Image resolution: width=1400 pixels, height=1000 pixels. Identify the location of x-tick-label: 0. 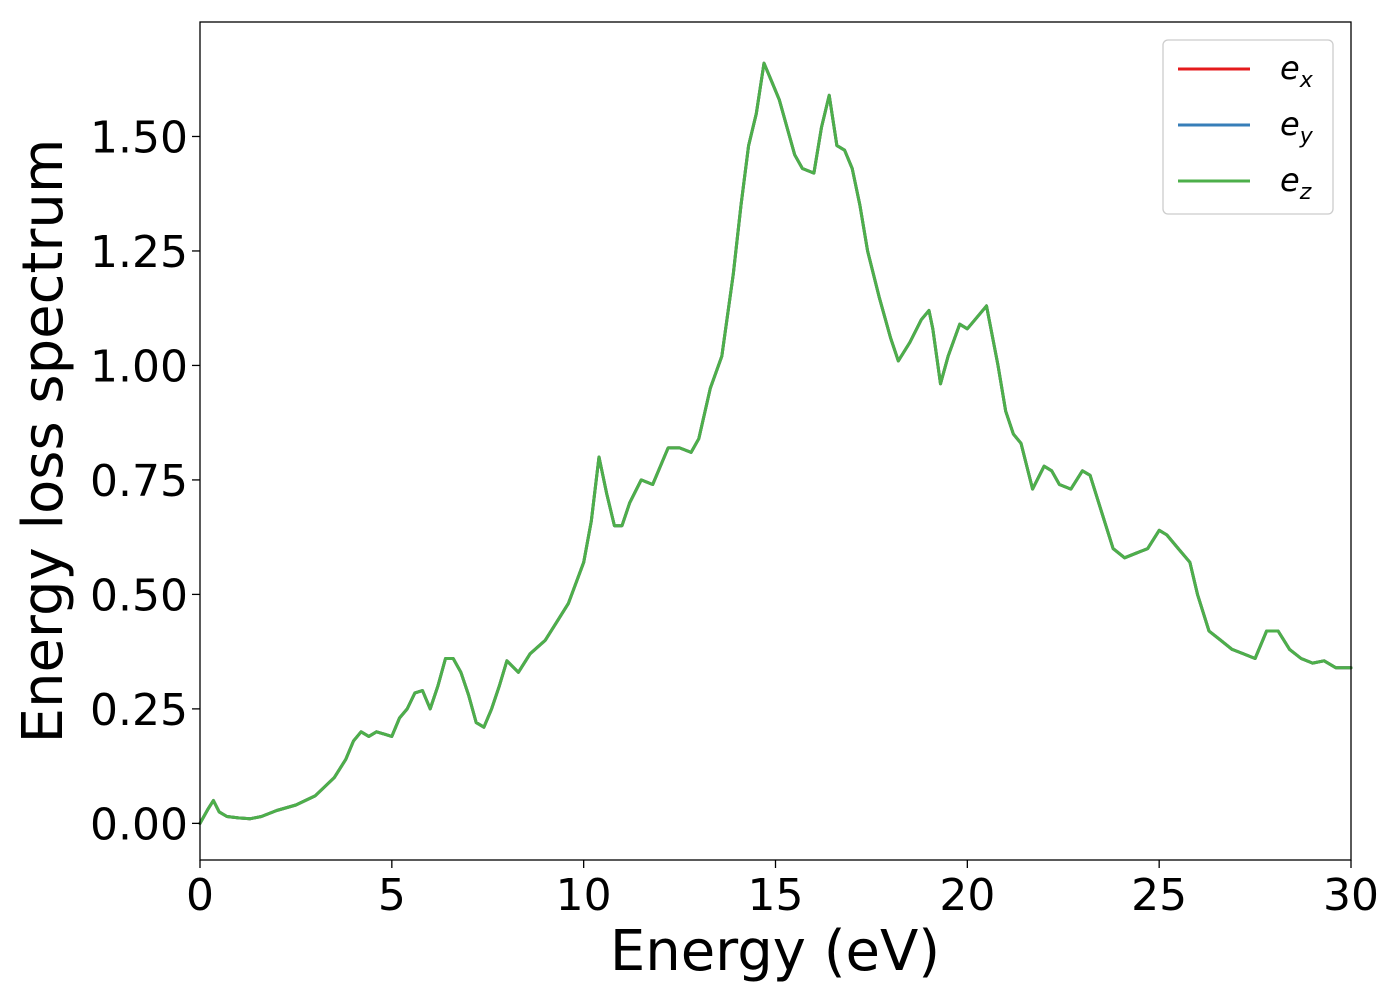
(200, 895).